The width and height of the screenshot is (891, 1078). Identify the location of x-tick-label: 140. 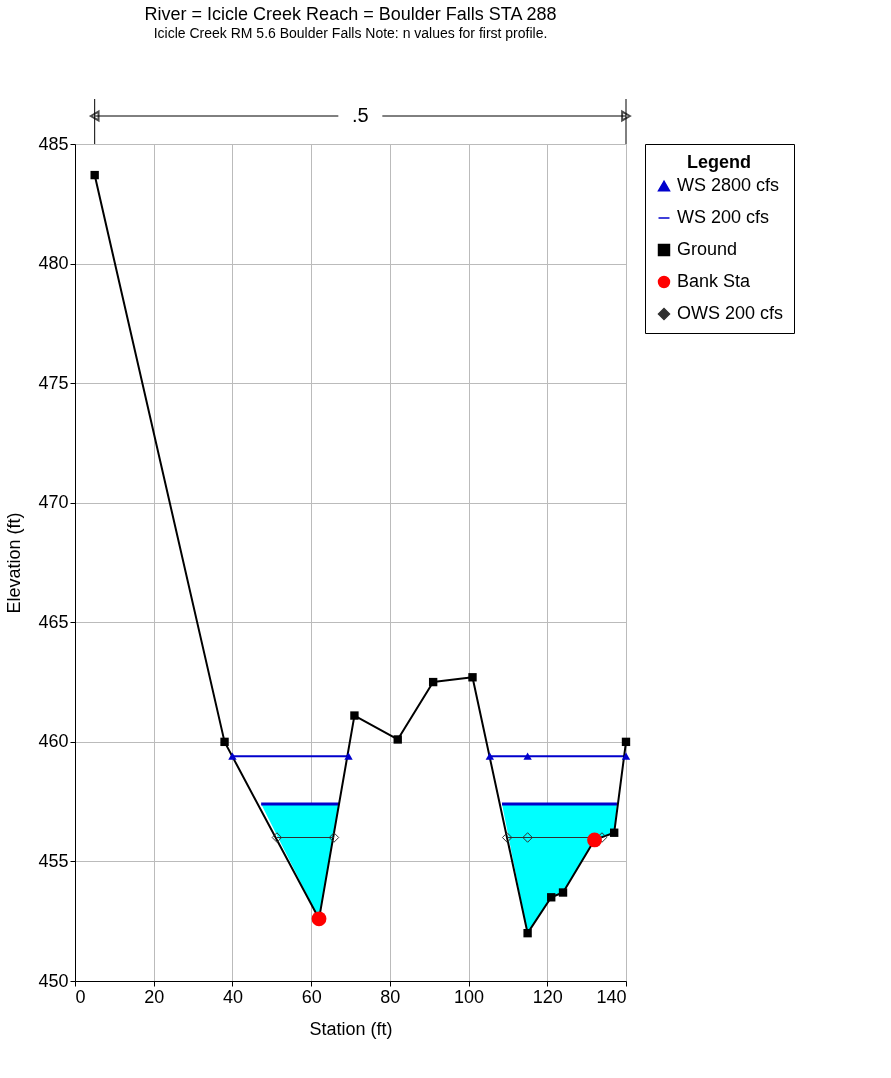
(611, 996).